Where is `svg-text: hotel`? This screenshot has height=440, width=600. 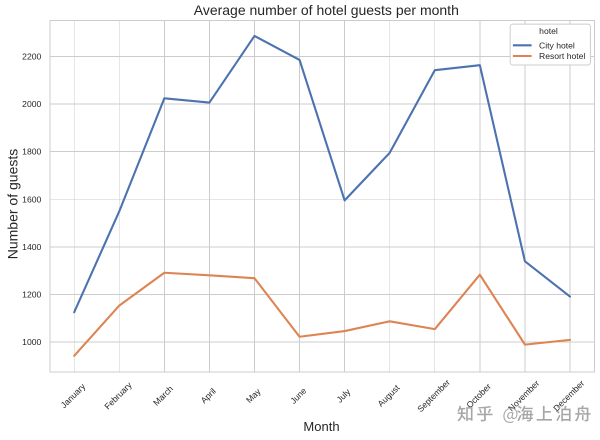
svg-text: hotel is located at coordinates (548, 31).